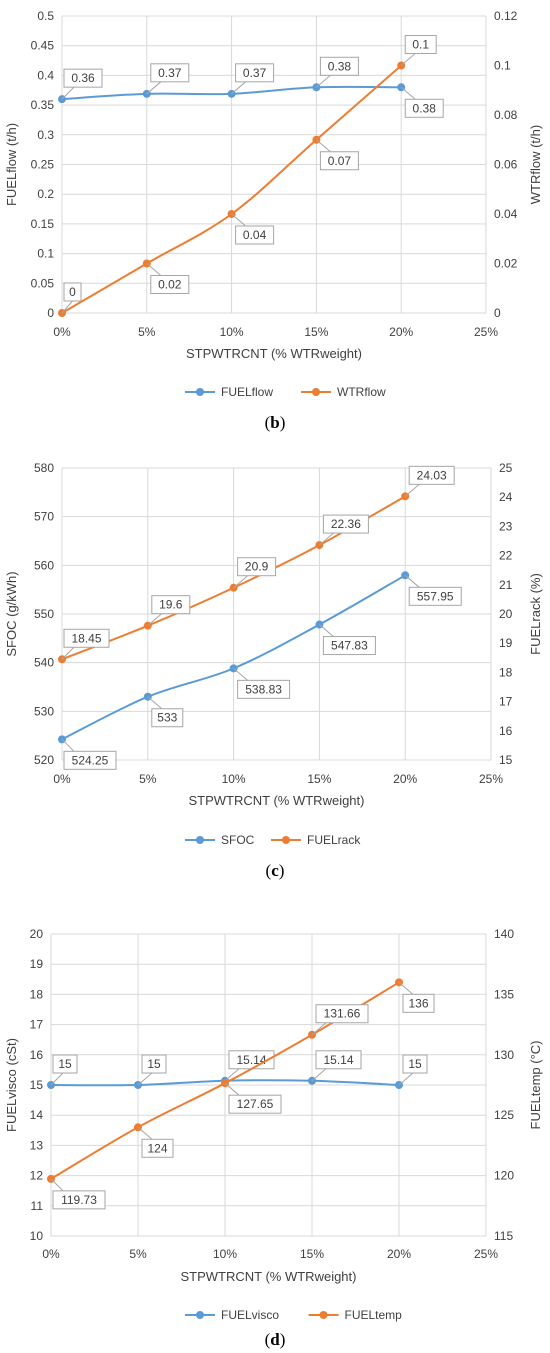 The width and height of the screenshot is (550, 1353). What do you see at coordinates (247, 392) in the screenshot?
I see `legend-label: FUELflow` at bounding box center [247, 392].